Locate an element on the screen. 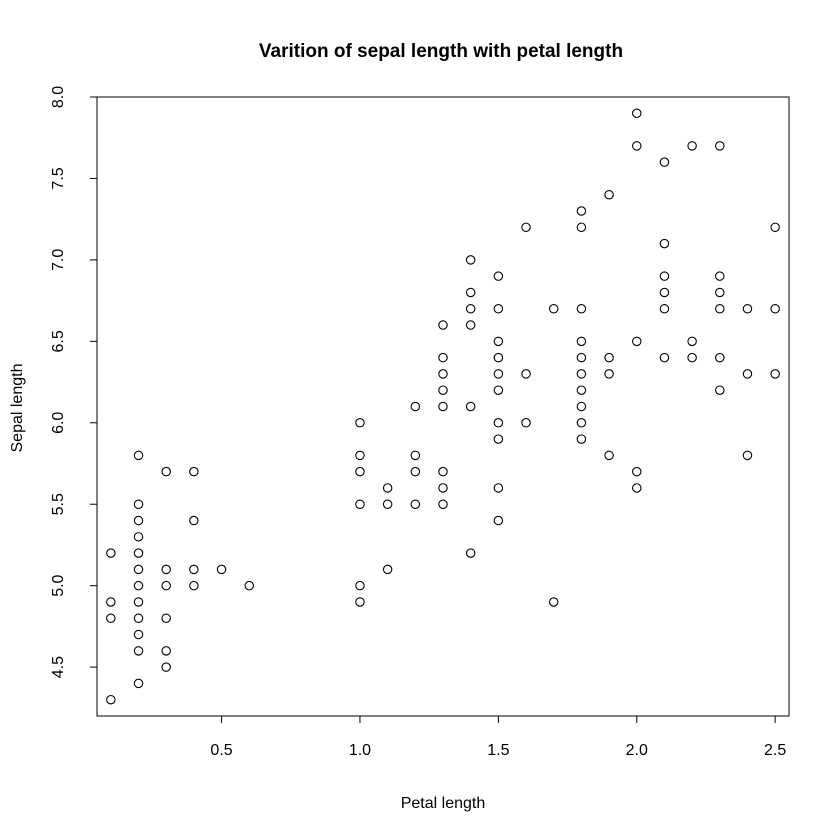 The height and width of the screenshot is (840, 840). y-tick-label: 5.5 is located at coordinates (58, 504).